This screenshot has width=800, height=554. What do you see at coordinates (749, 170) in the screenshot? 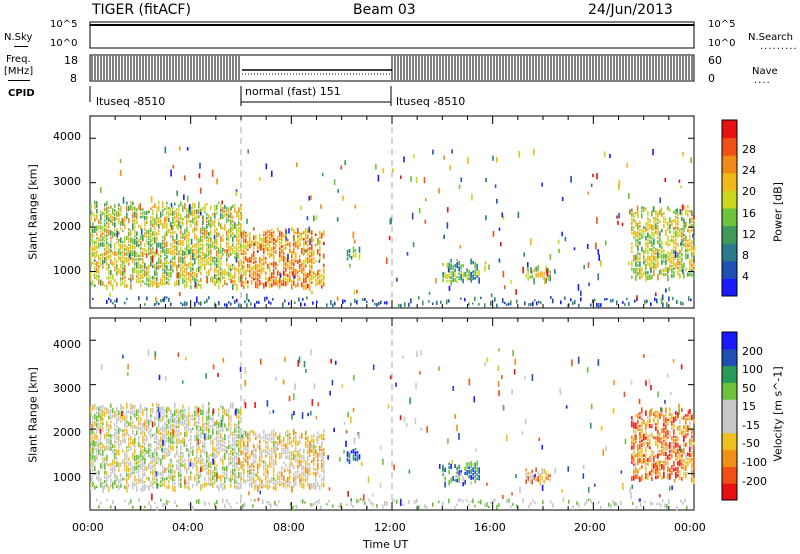
I see `power-cbar-tick: 24` at bounding box center [749, 170].